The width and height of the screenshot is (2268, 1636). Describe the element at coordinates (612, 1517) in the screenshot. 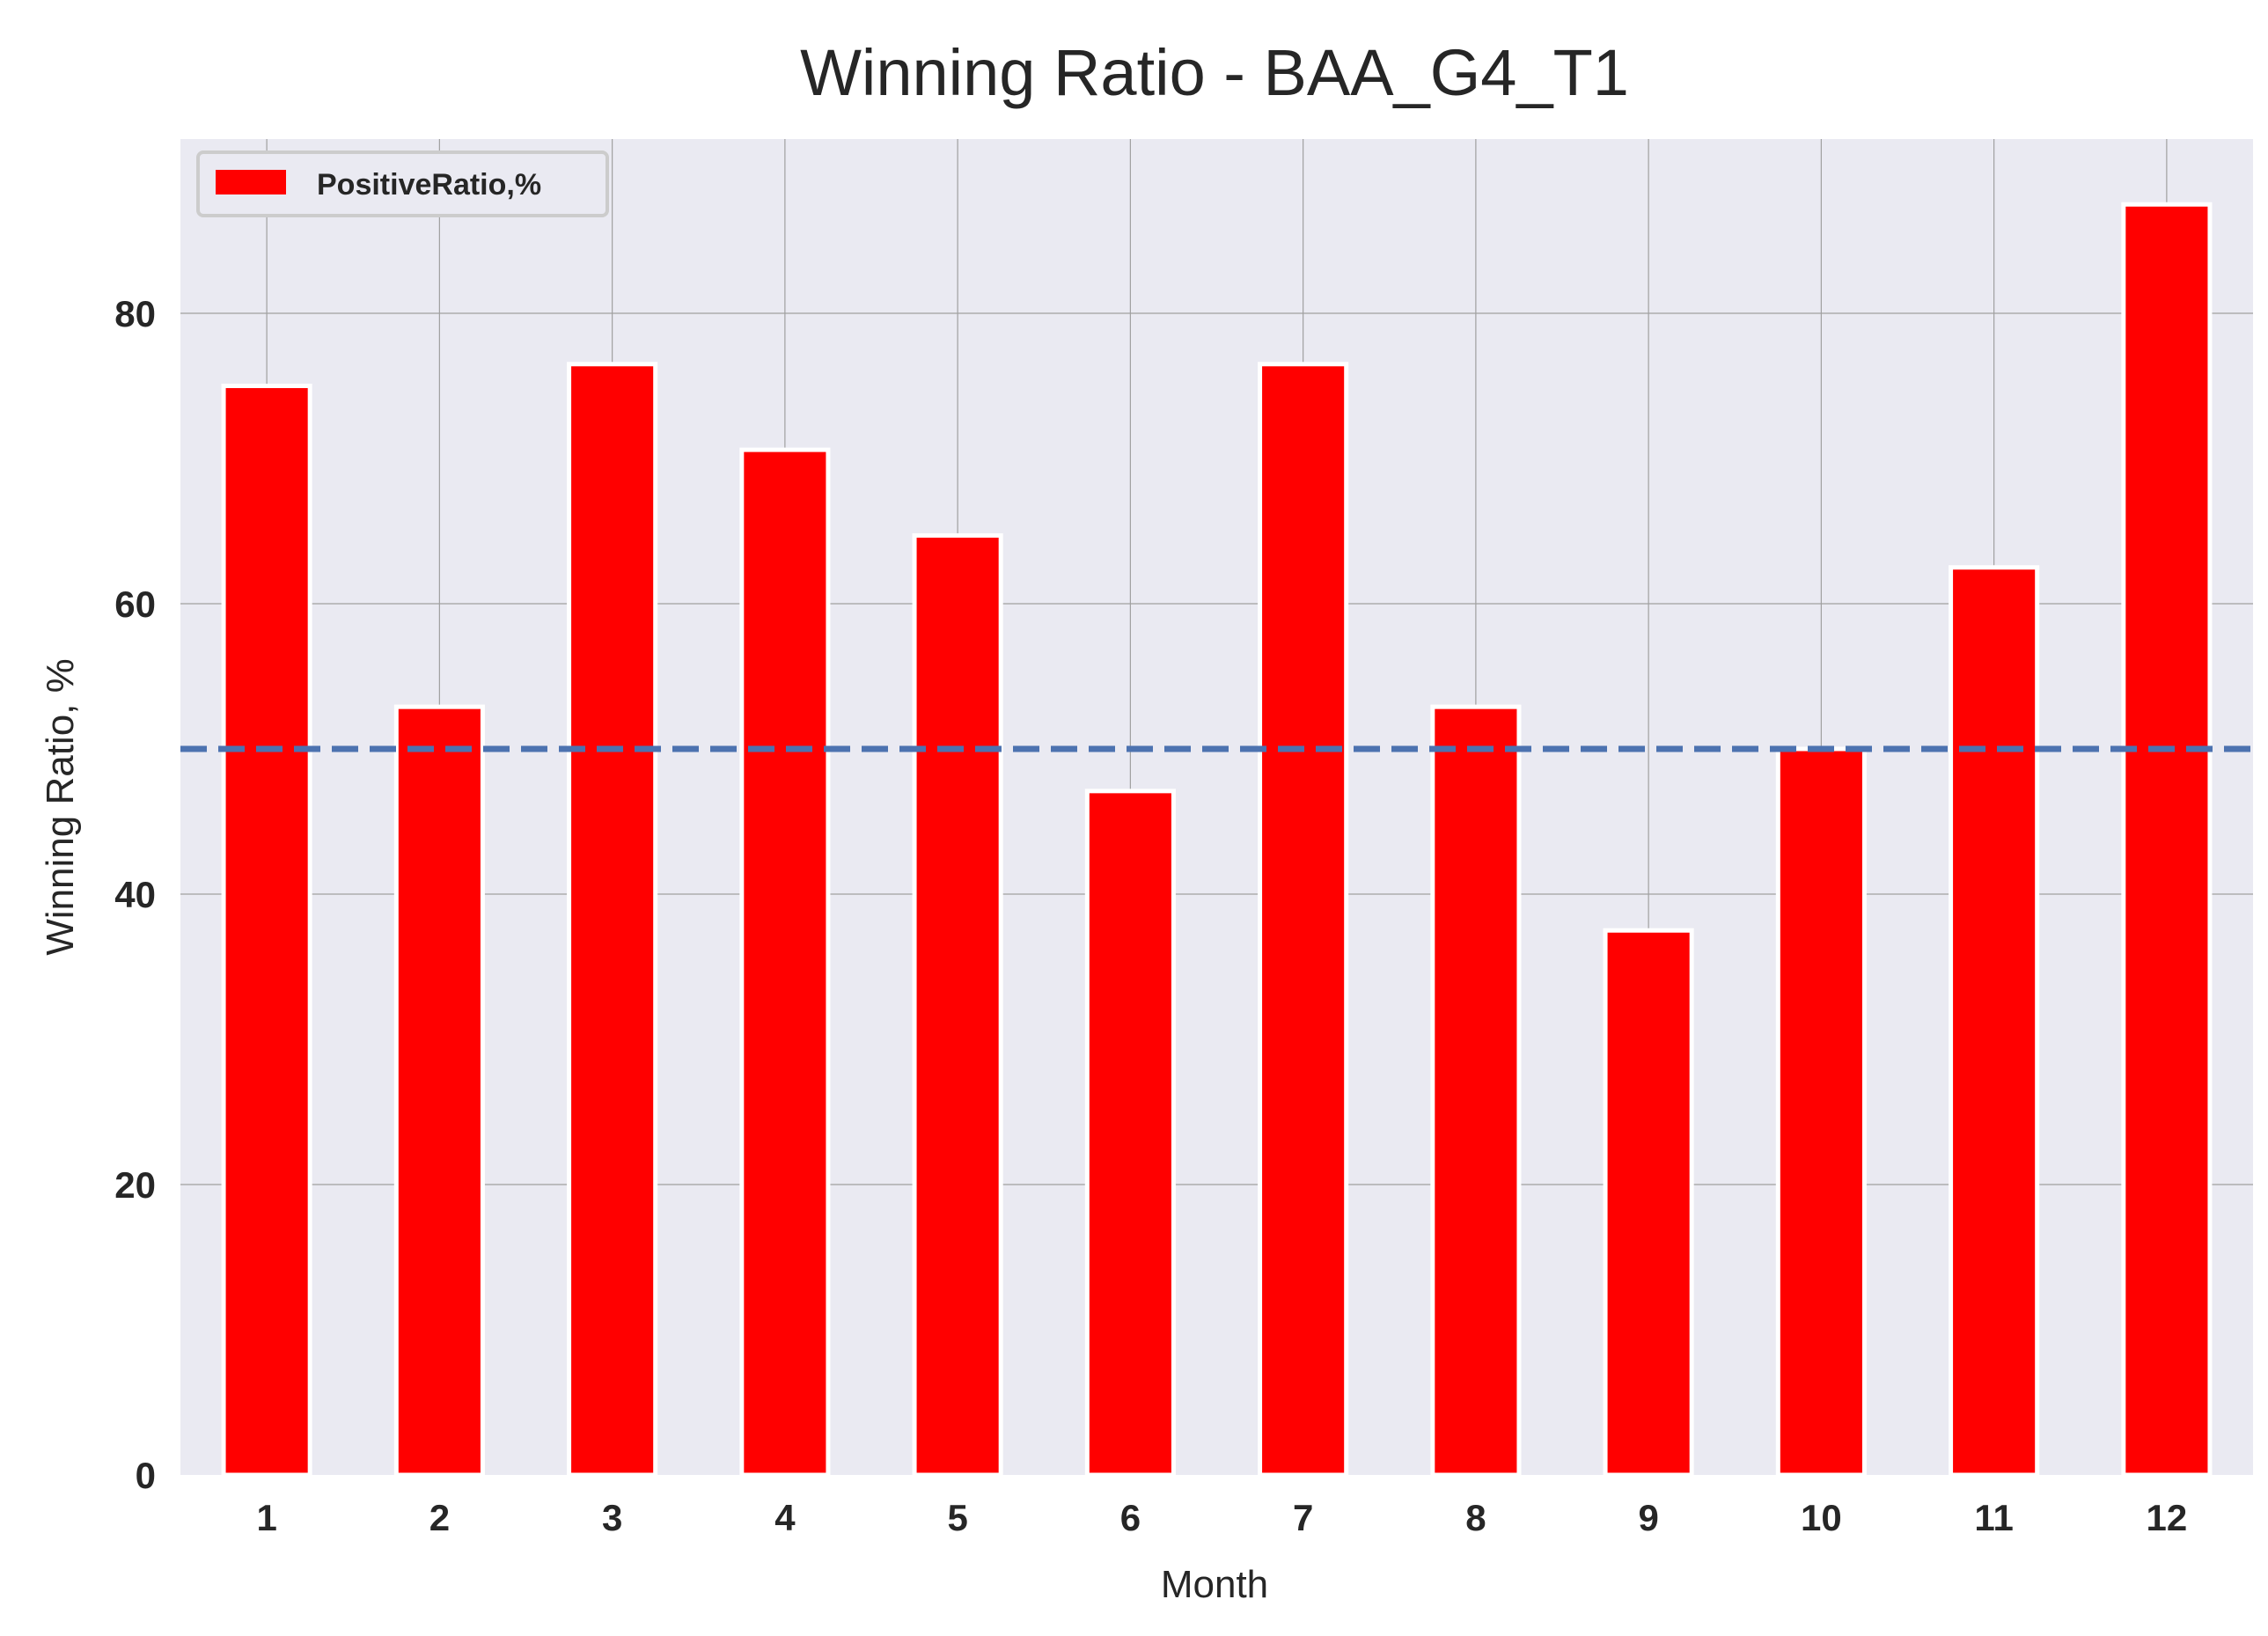

I see `x-tick-label: 3` at that location.